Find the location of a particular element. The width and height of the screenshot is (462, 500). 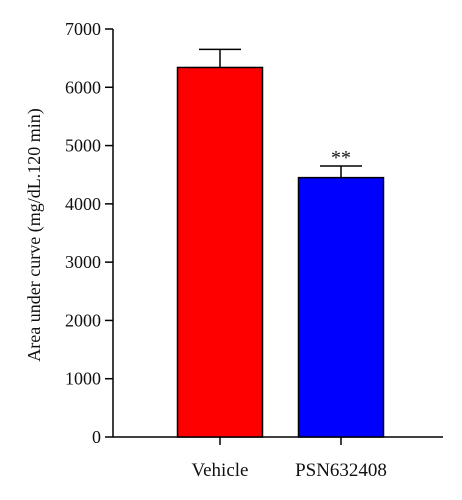

y-tick-label: 4000 is located at coordinates (83, 204).